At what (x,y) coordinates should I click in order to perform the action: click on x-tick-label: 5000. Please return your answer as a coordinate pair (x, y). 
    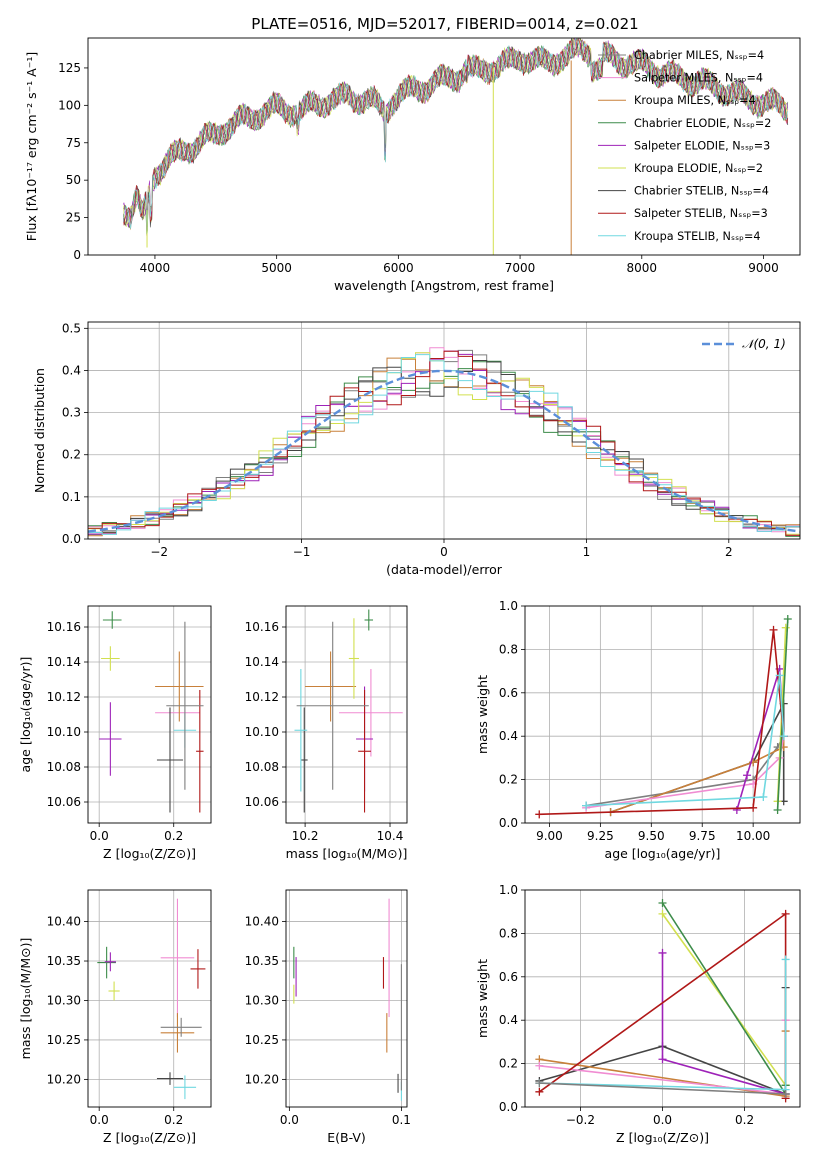
    Looking at the image, I should click on (276, 268).